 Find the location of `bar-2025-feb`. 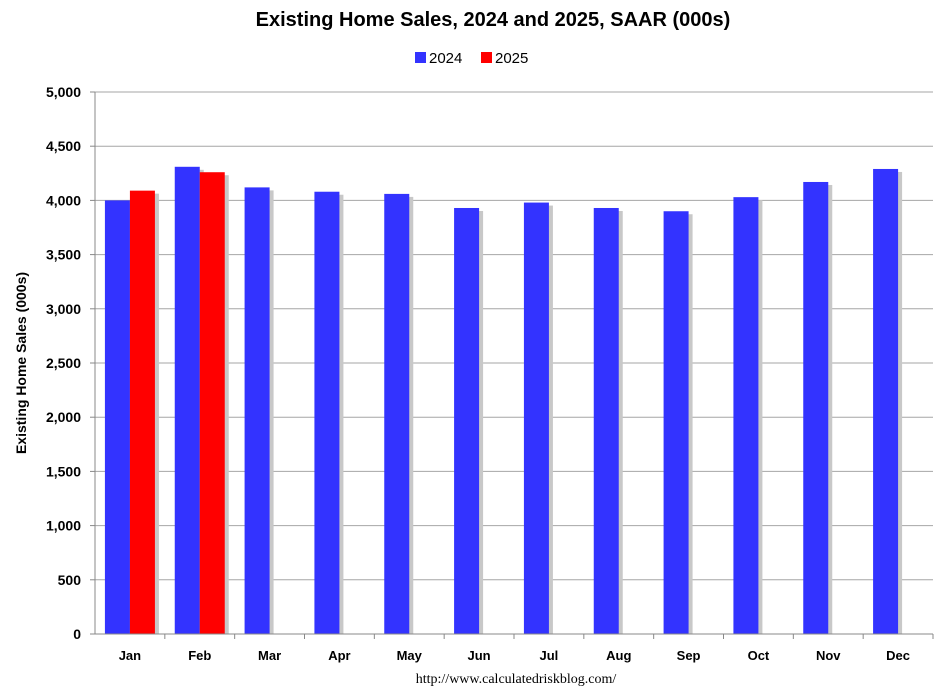

bar-2025-feb is located at coordinates (212, 403).